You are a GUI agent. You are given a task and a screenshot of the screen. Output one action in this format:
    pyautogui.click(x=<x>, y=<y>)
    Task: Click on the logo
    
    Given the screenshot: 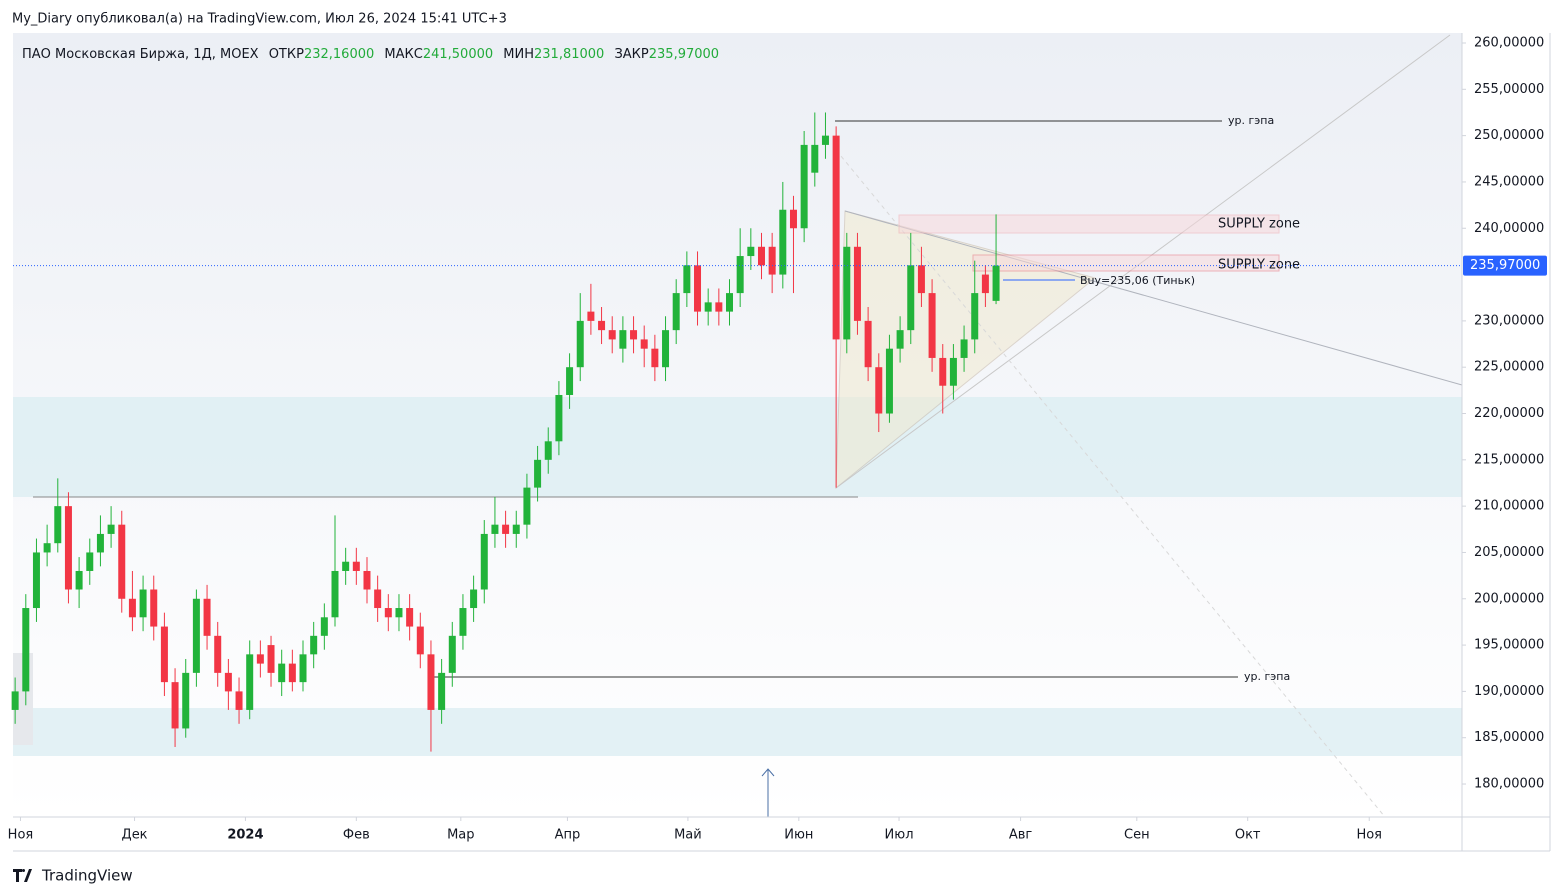 What is the action you would take?
    pyautogui.click(x=22, y=875)
    